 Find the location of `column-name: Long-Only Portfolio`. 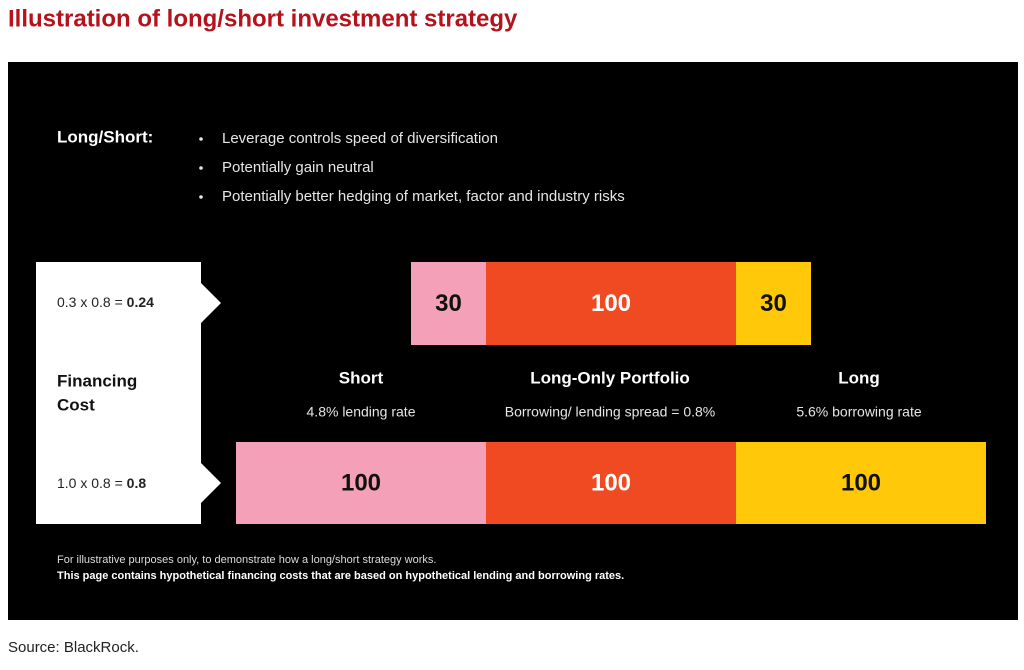

column-name: Long-Only Portfolio is located at coordinates (610, 377).